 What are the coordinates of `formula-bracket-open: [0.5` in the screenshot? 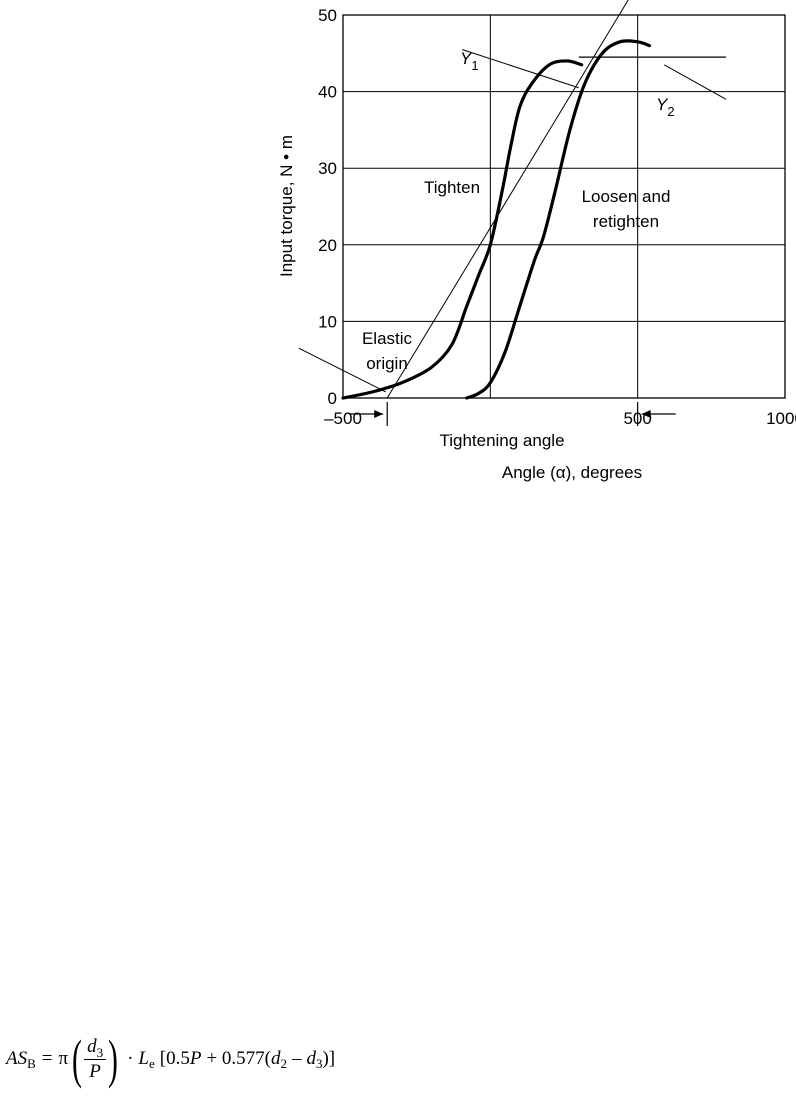 It's located at (174, 1058).